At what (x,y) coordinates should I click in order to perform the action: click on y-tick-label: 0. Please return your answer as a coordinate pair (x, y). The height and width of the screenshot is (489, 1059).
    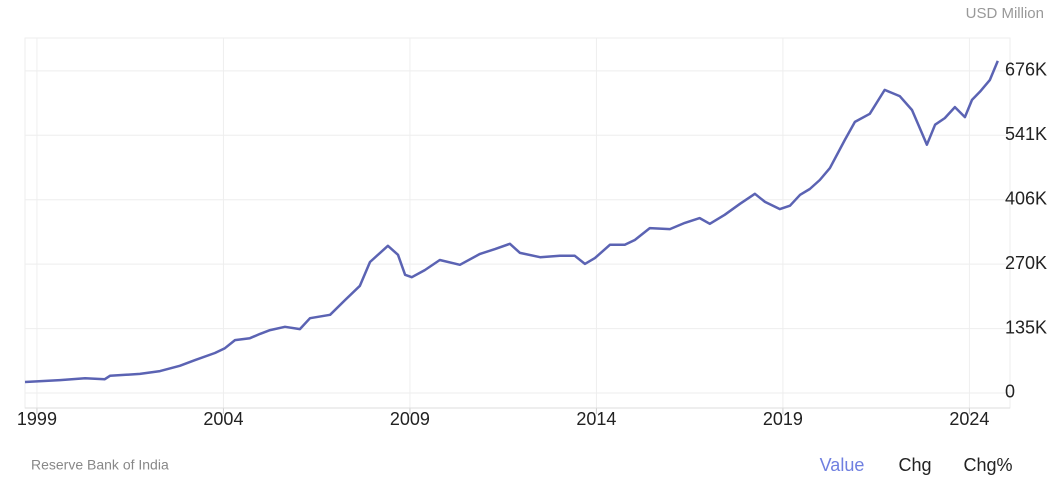
    Looking at the image, I should click on (1010, 392).